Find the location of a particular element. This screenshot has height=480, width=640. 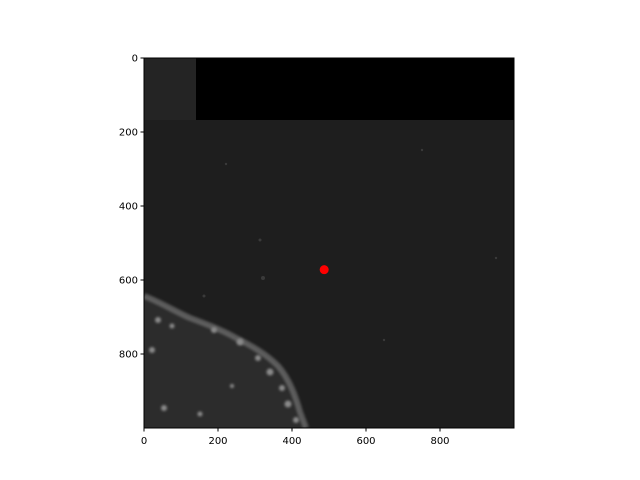

x-tick-label: 600 is located at coordinates (365, 441).